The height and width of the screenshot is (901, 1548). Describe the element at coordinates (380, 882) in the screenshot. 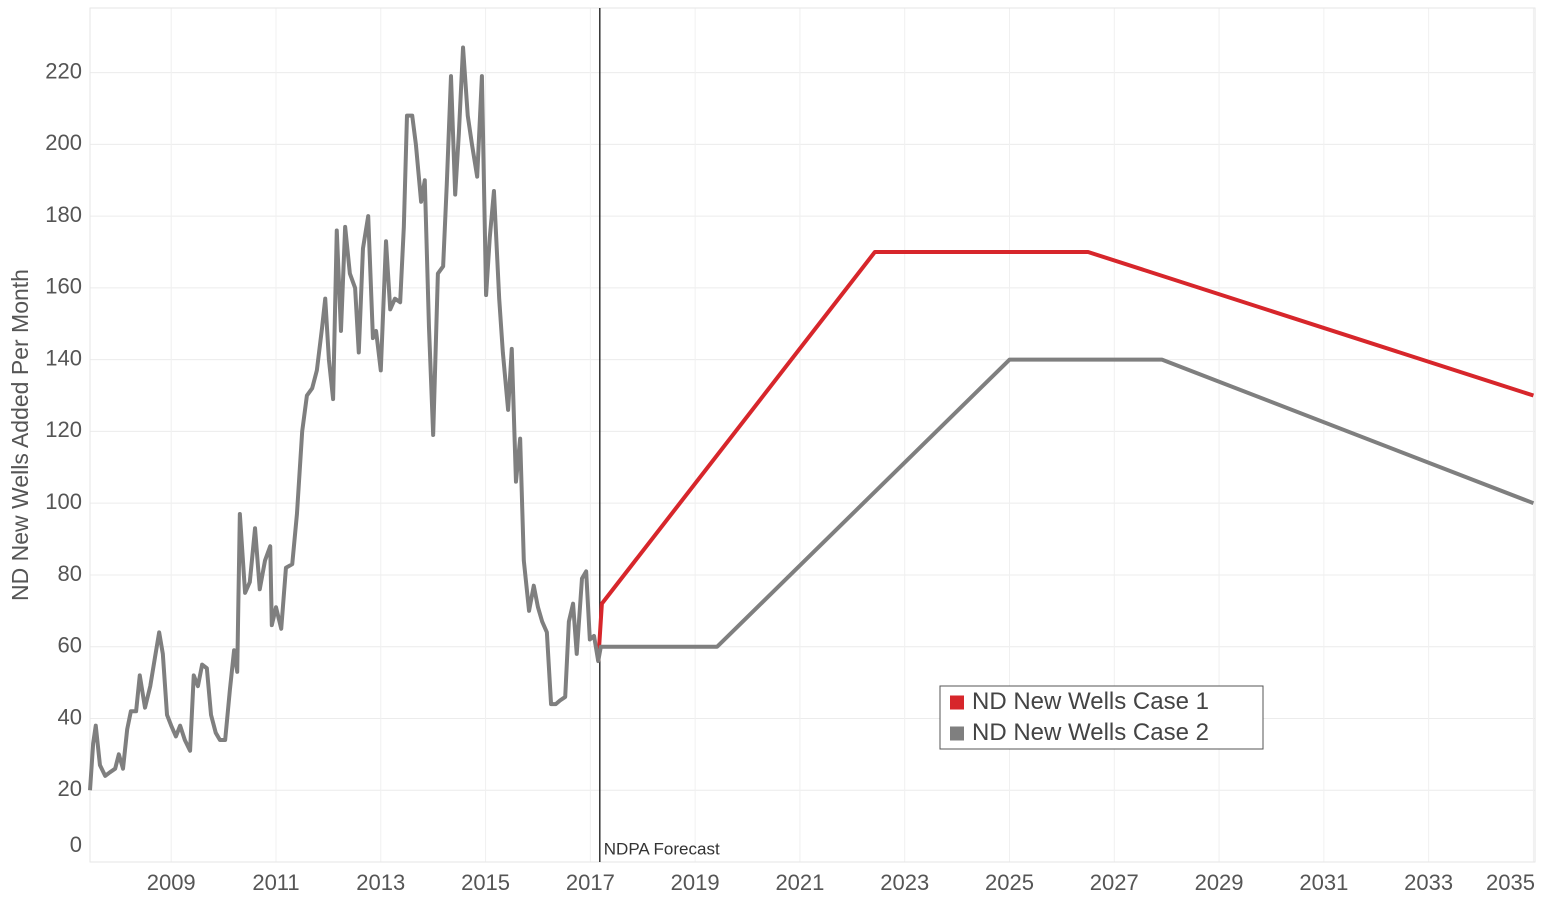

I see `x-tick-label: 2013` at that location.